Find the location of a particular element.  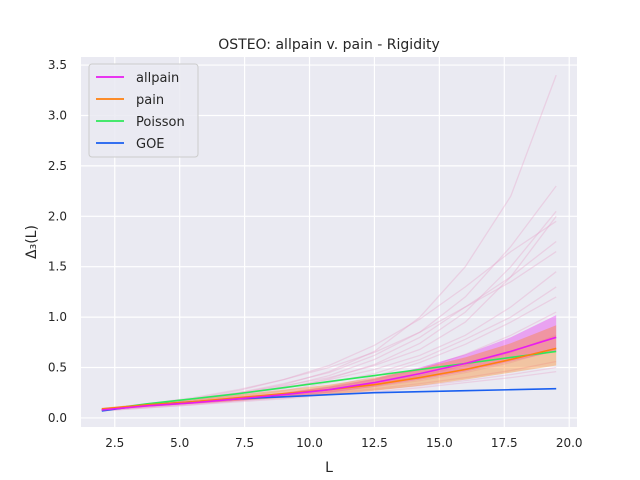

x-tick-label: 20.0 is located at coordinates (569, 443).